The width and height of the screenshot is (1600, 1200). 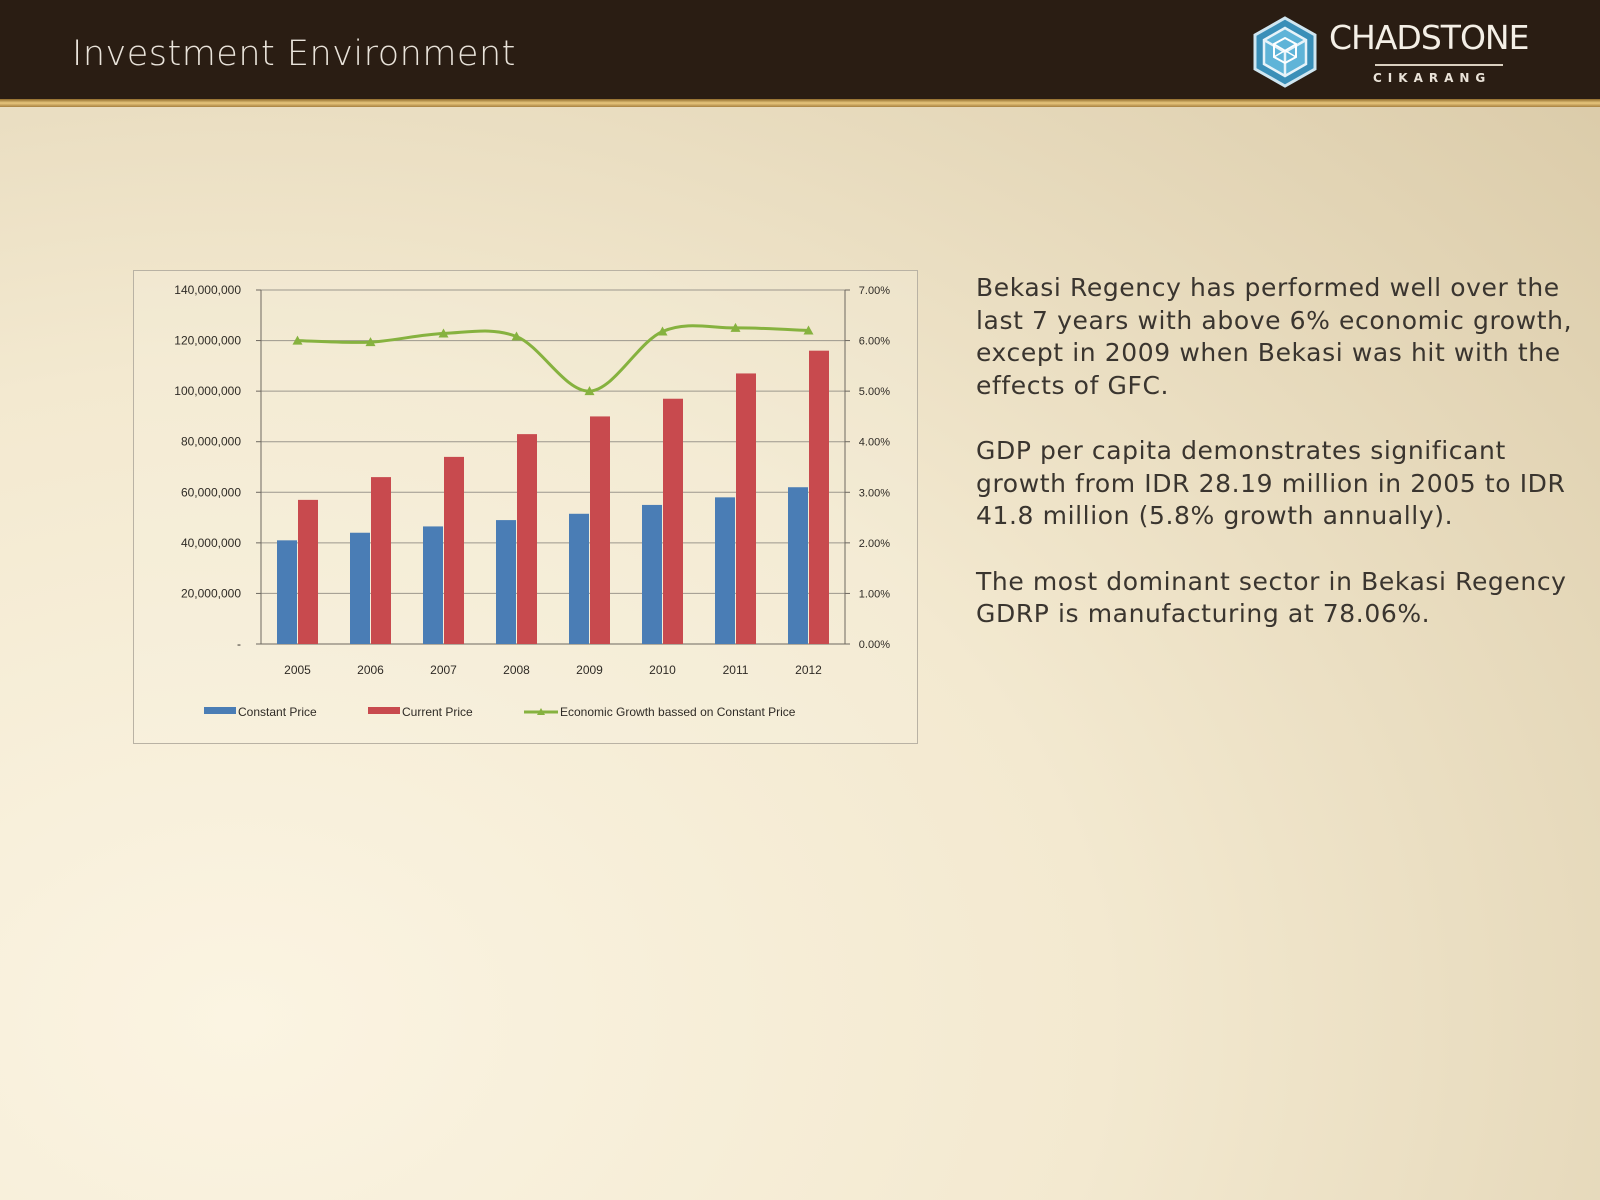 What do you see at coordinates (211, 442) in the screenshot?
I see `y-tick-label: 80,000,000` at bounding box center [211, 442].